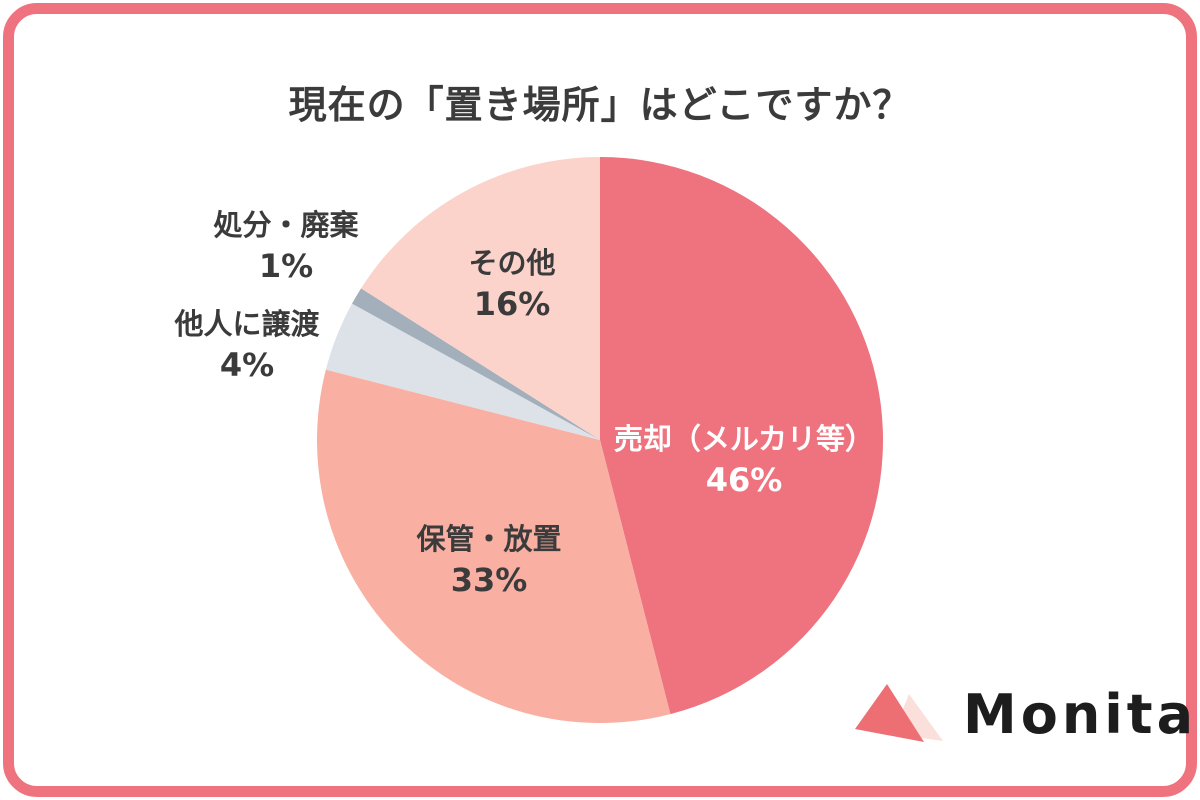  I want to click on pie-slice-transfer, so click(462, 371).